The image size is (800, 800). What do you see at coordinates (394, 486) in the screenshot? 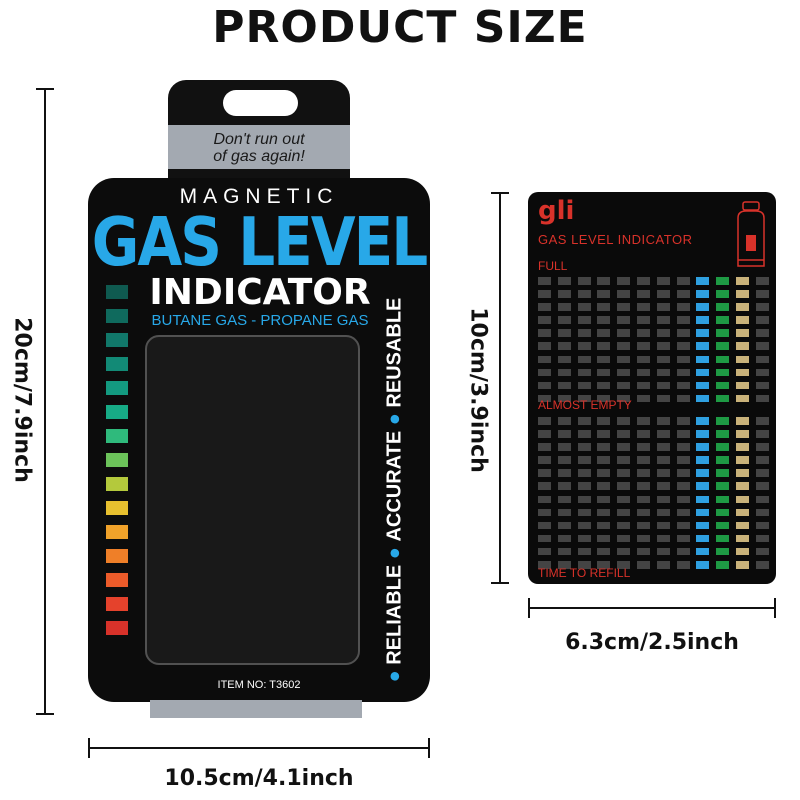
I see `feature-accurate: ACCURATE` at bounding box center [394, 486].